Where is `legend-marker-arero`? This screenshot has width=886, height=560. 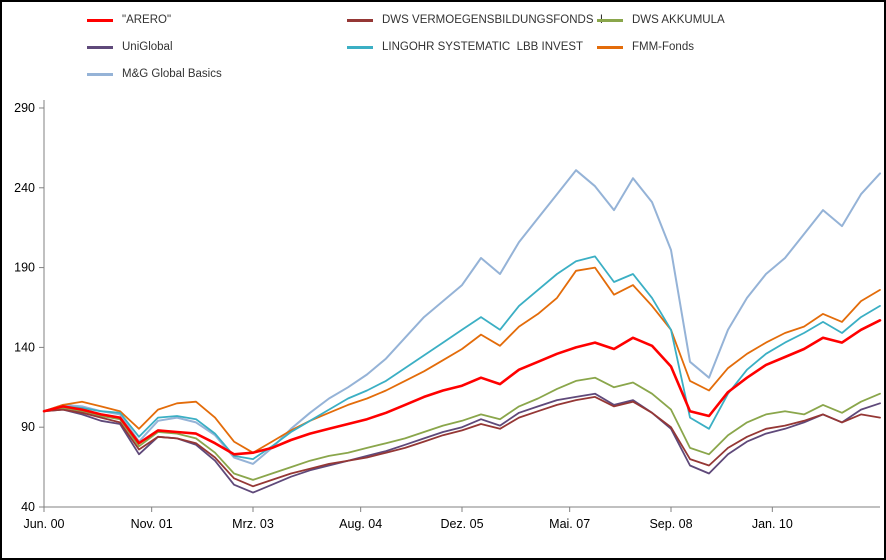 legend-marker-arero is located at coordinates (100, 20).